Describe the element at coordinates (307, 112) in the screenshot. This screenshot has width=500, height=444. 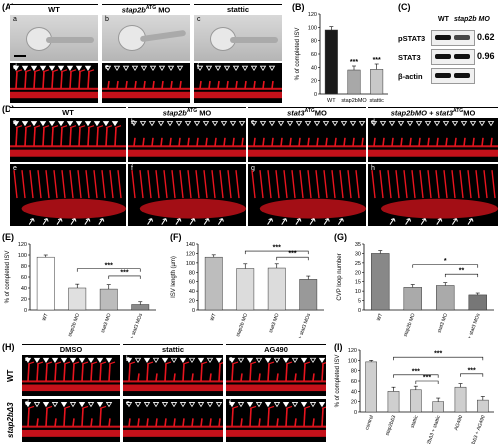
I see `panelD-header-stat3: stat3ATGMO` at that location.